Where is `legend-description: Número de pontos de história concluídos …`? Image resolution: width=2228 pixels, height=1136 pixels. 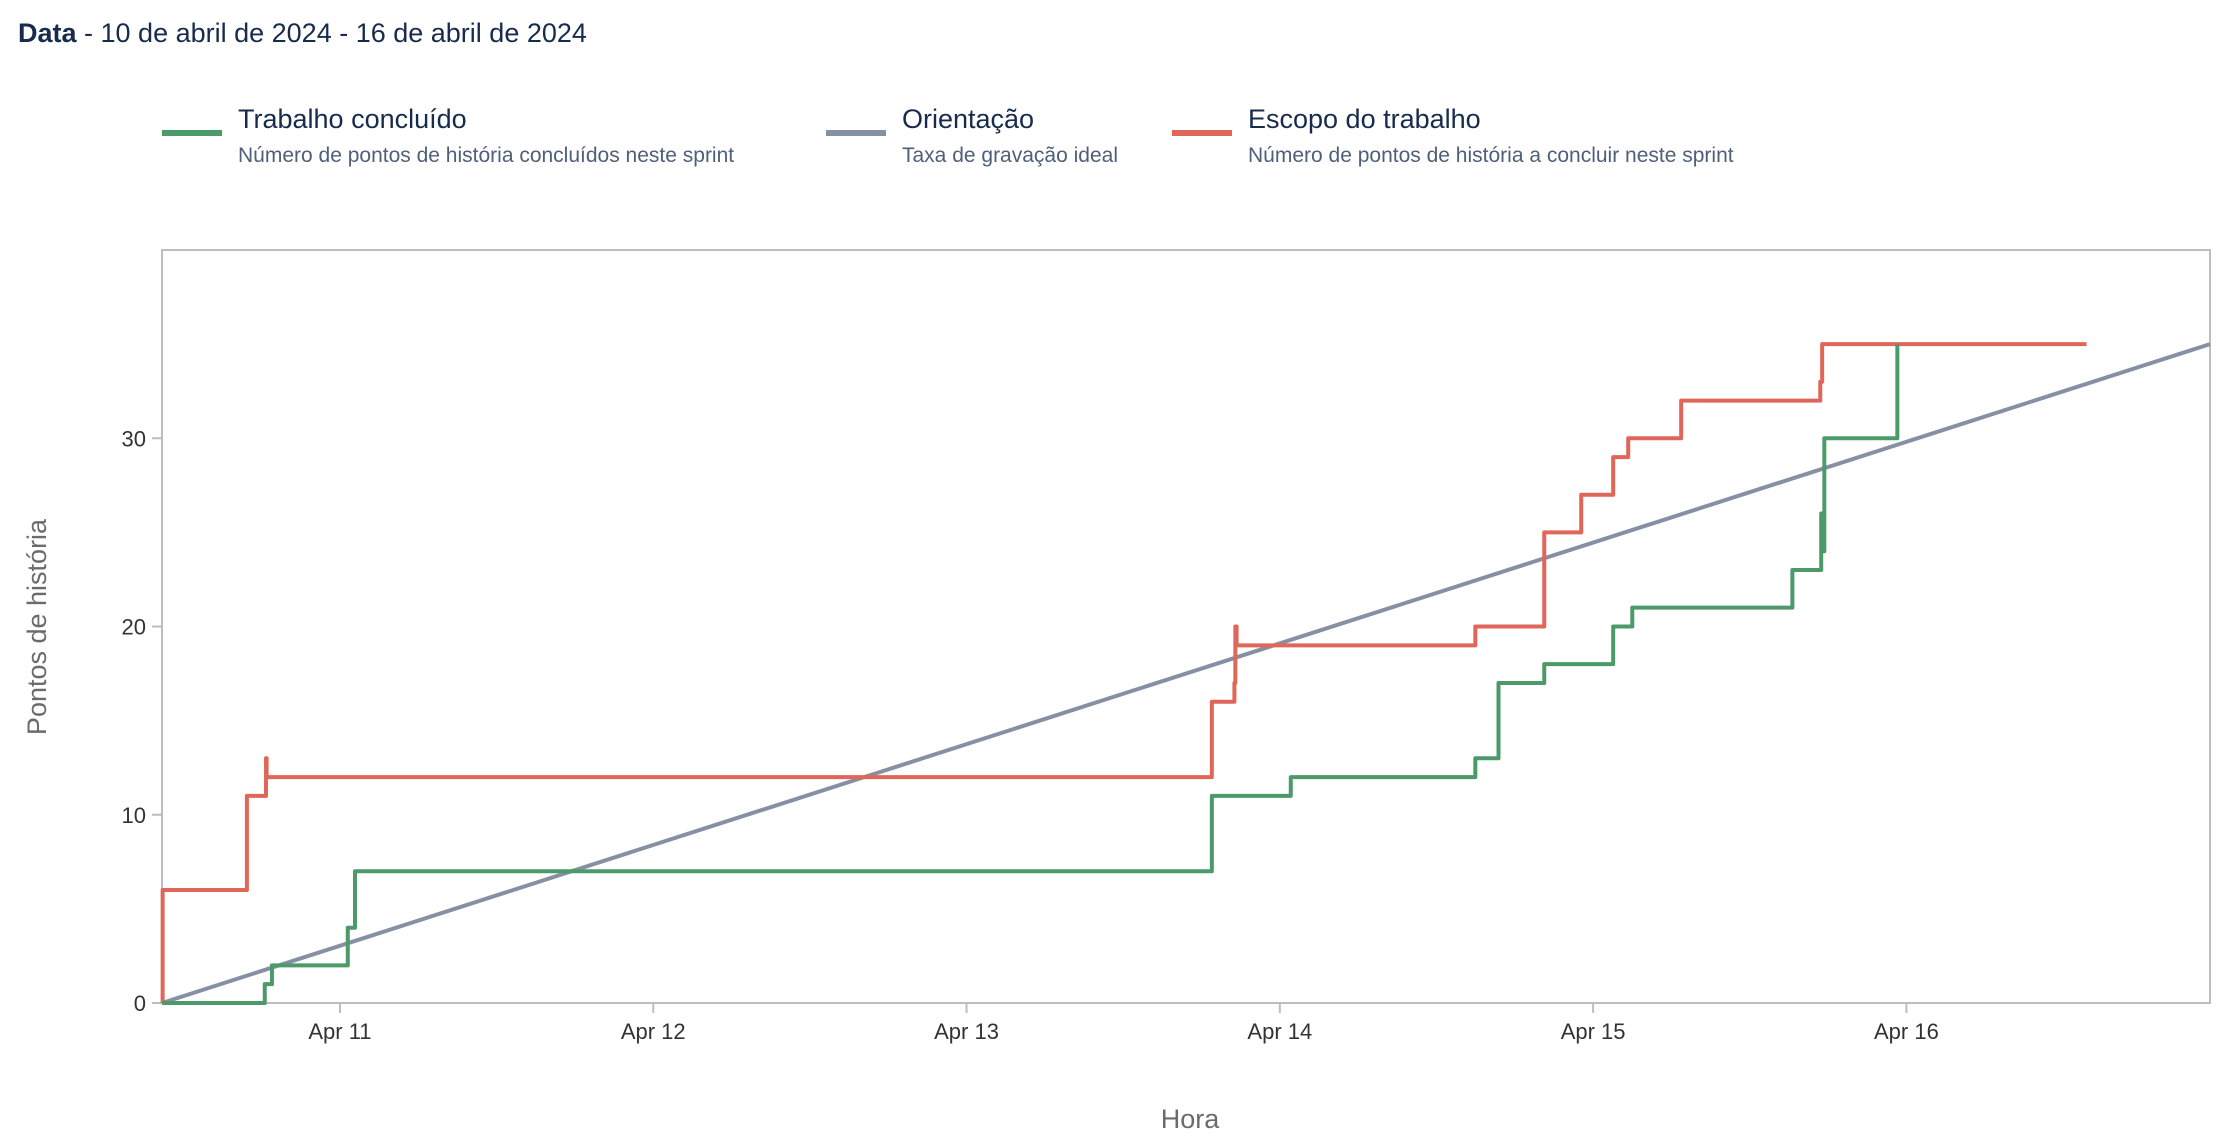
legend-description: Número de pontos de história concluídos … is located at coordinates (486, 155).